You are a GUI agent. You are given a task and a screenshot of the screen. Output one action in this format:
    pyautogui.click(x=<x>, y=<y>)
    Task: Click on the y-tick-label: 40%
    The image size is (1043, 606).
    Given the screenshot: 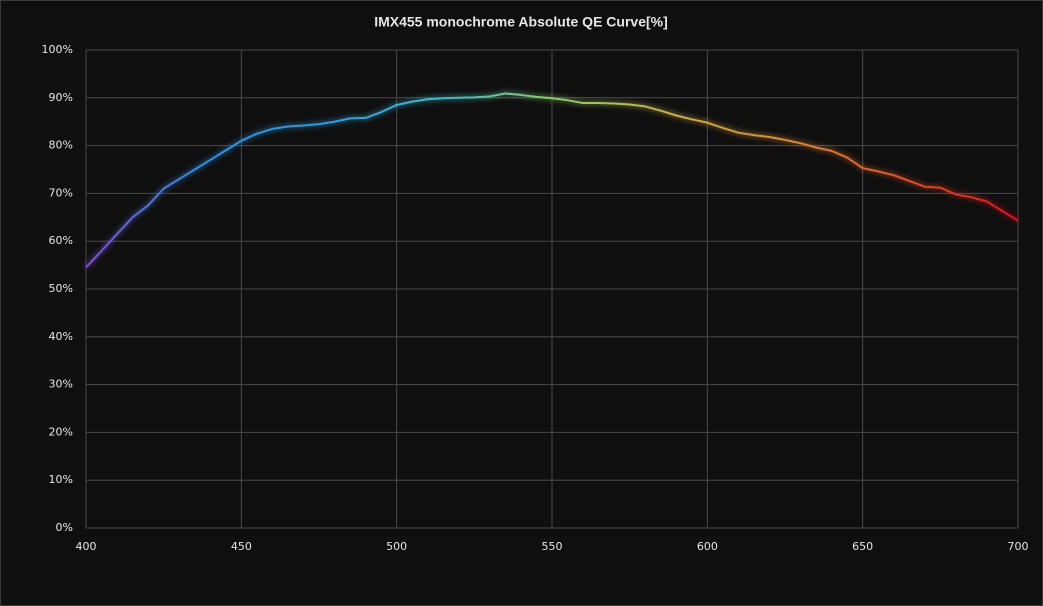 What is the action you would take?
    pyautogui.click(x=61, y=336)
    